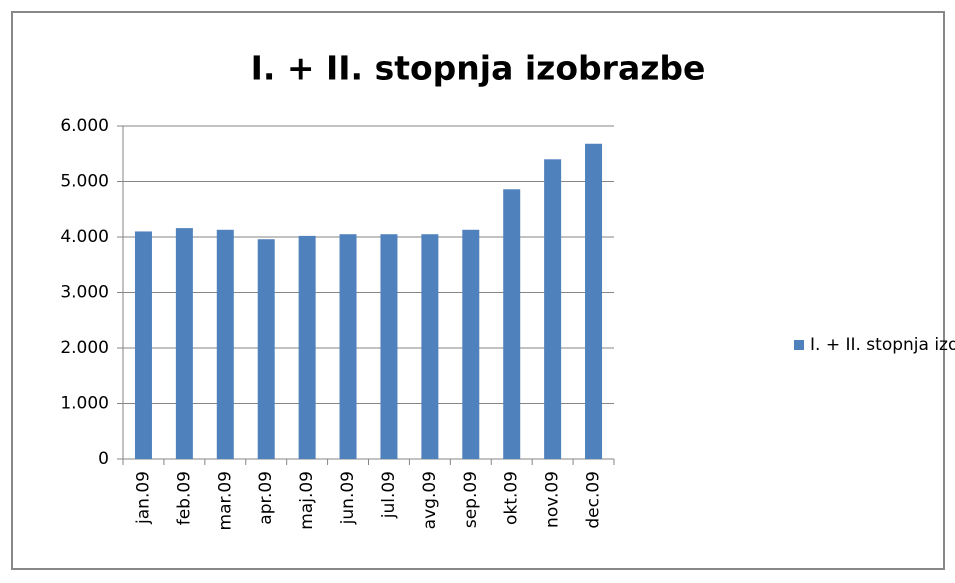 The height and width of the screenshot is (583, 955). What do you see at coordinates (84, 293) in the screenshot?
I see `y-tick-label: 3.000` at bounding box center [84, 293].